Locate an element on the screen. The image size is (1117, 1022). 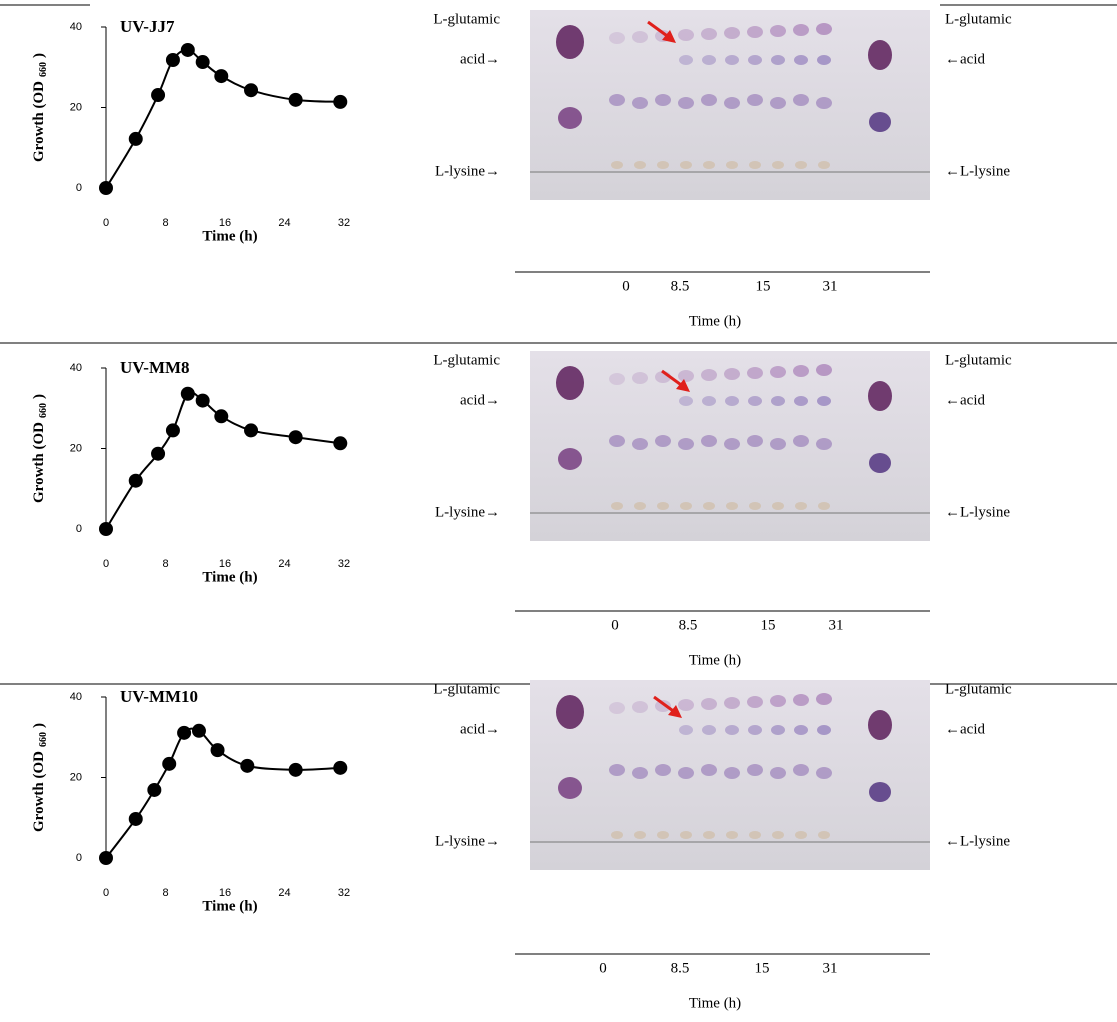
y-axis-label-end: ) is located at coordinates (39, 55).